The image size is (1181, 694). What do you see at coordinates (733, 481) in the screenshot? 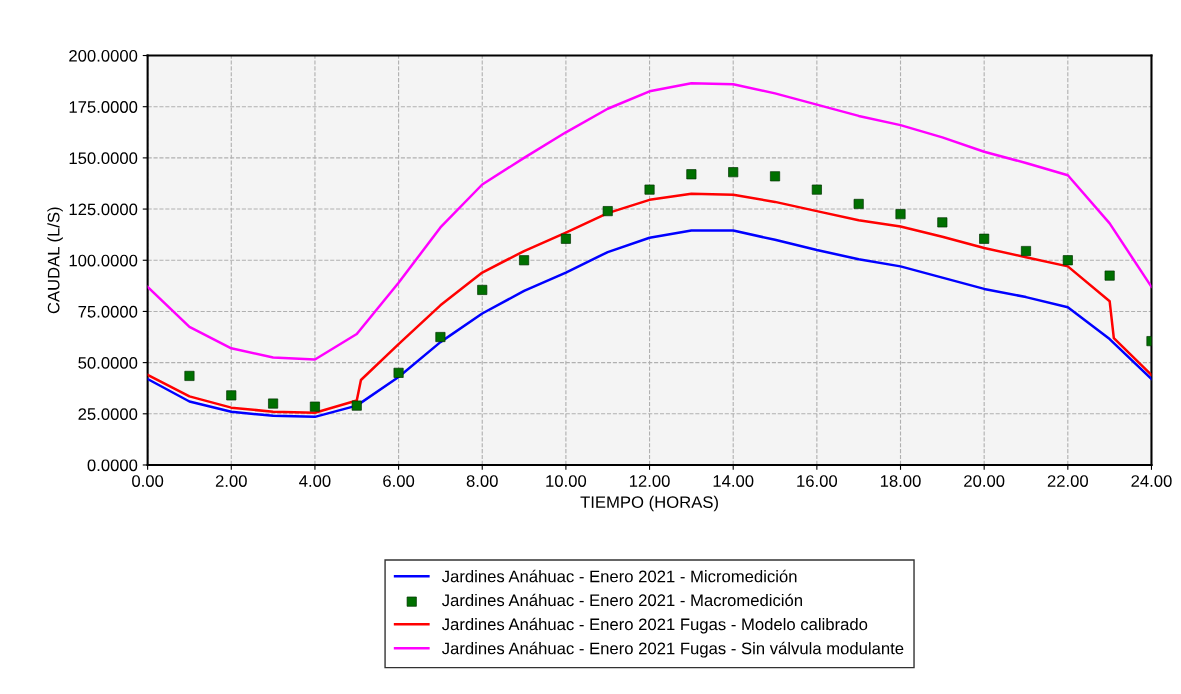
I see `x-tick-label: 14.00` at bounding box center [733, 481].